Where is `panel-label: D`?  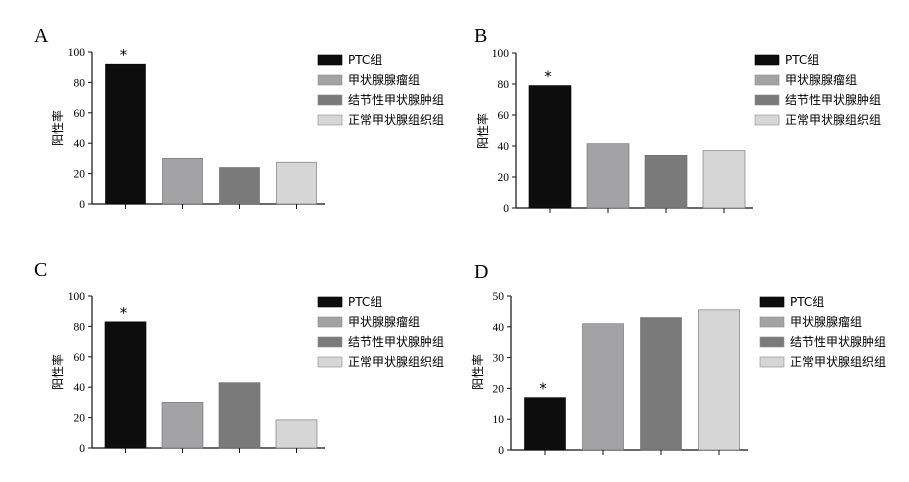 panel-label: D is located at coordinates (481, 272).